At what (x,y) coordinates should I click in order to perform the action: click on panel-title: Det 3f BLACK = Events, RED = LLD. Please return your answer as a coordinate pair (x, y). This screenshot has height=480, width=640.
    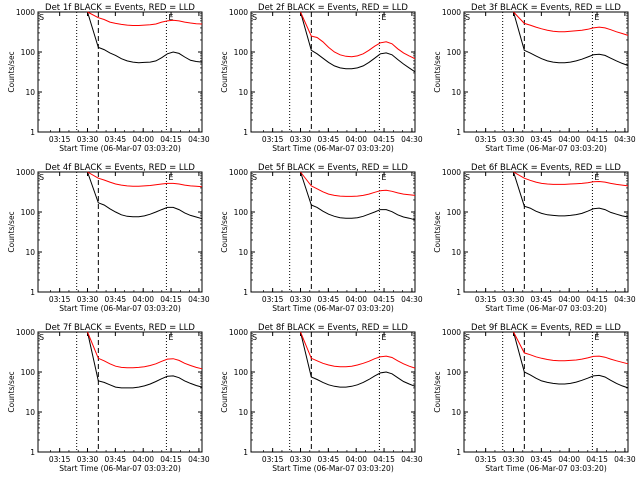
    Looking at the image, I should click on (546, 8).